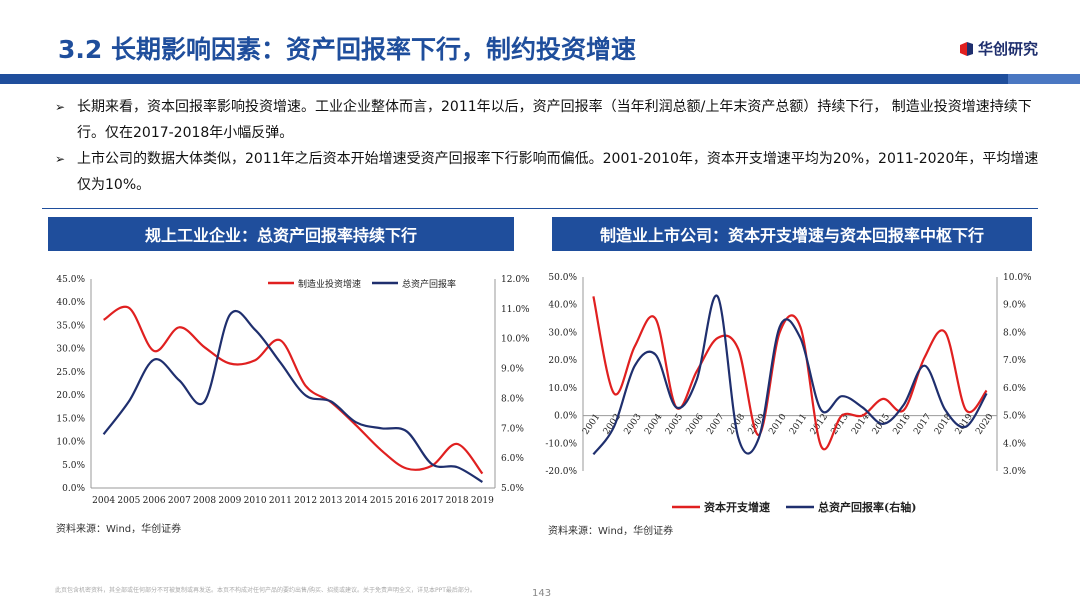  What do you see at coordinates (119, 529) in the screenshot?
I see `left-source-note: 资料来源：Wind，华创证券` at bounding box center [119, 529].